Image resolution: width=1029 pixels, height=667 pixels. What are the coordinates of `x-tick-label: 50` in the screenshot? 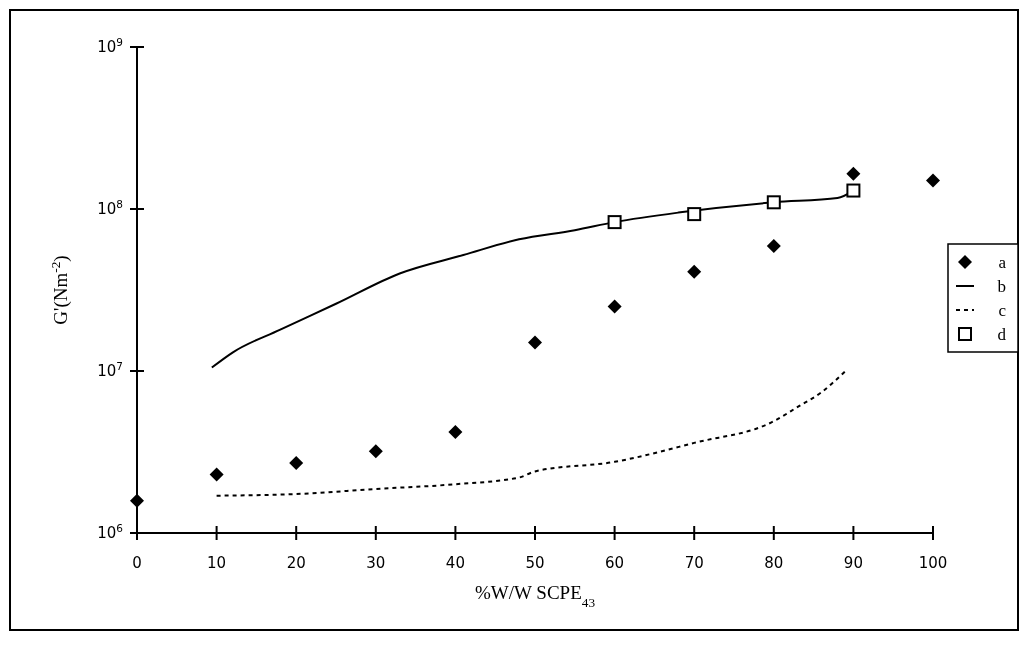 It's located at (535, 563).